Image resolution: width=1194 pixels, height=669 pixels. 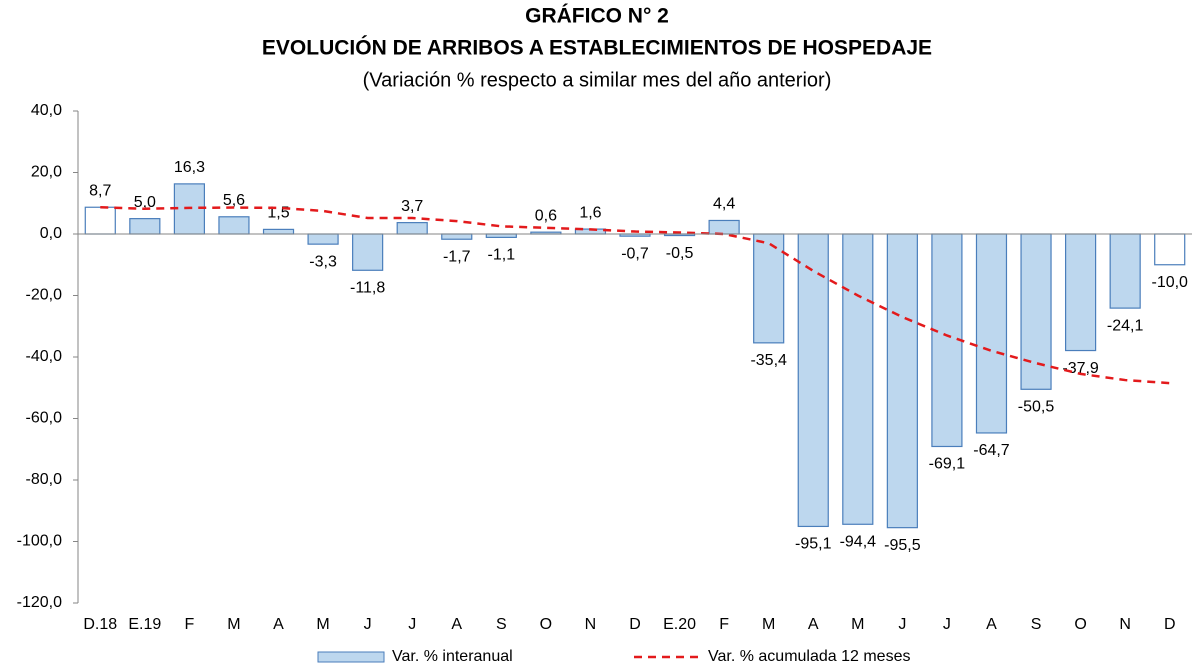 What do you see at coordinates (1169, 282) in the screenshot?
I see `data-label: -10,0` at bounding box center [1169, 282].